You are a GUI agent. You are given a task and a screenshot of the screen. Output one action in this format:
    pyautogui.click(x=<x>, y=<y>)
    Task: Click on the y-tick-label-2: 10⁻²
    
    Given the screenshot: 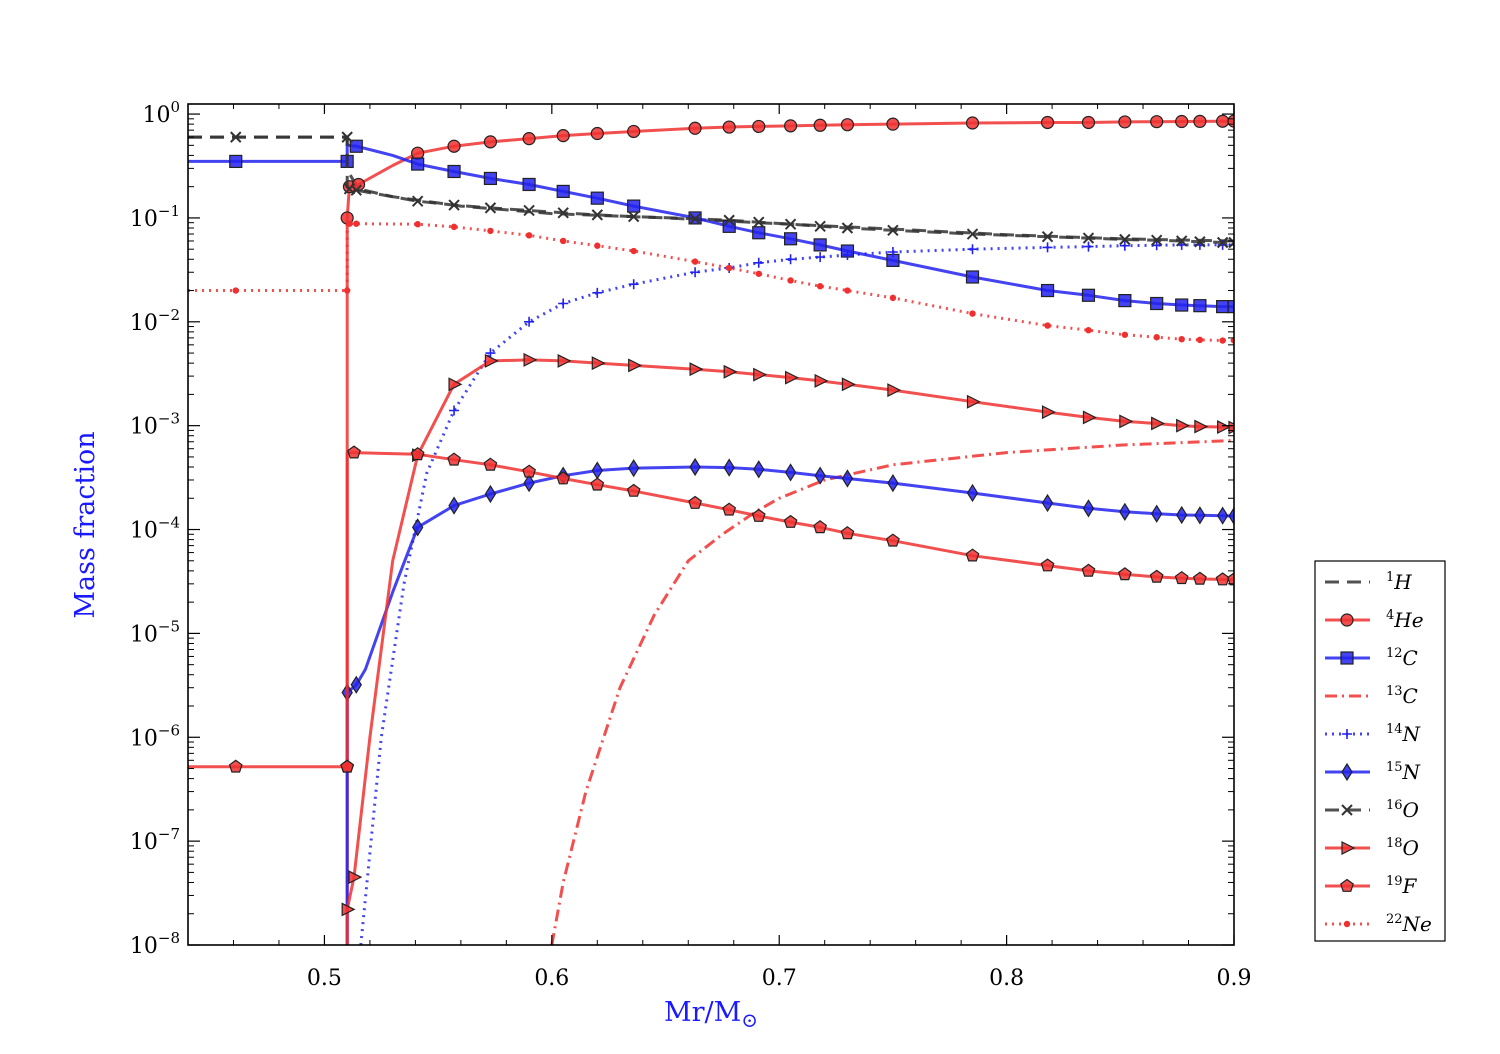 What is the action you would take?
    pyautogui.click(x=155, y=321)
    